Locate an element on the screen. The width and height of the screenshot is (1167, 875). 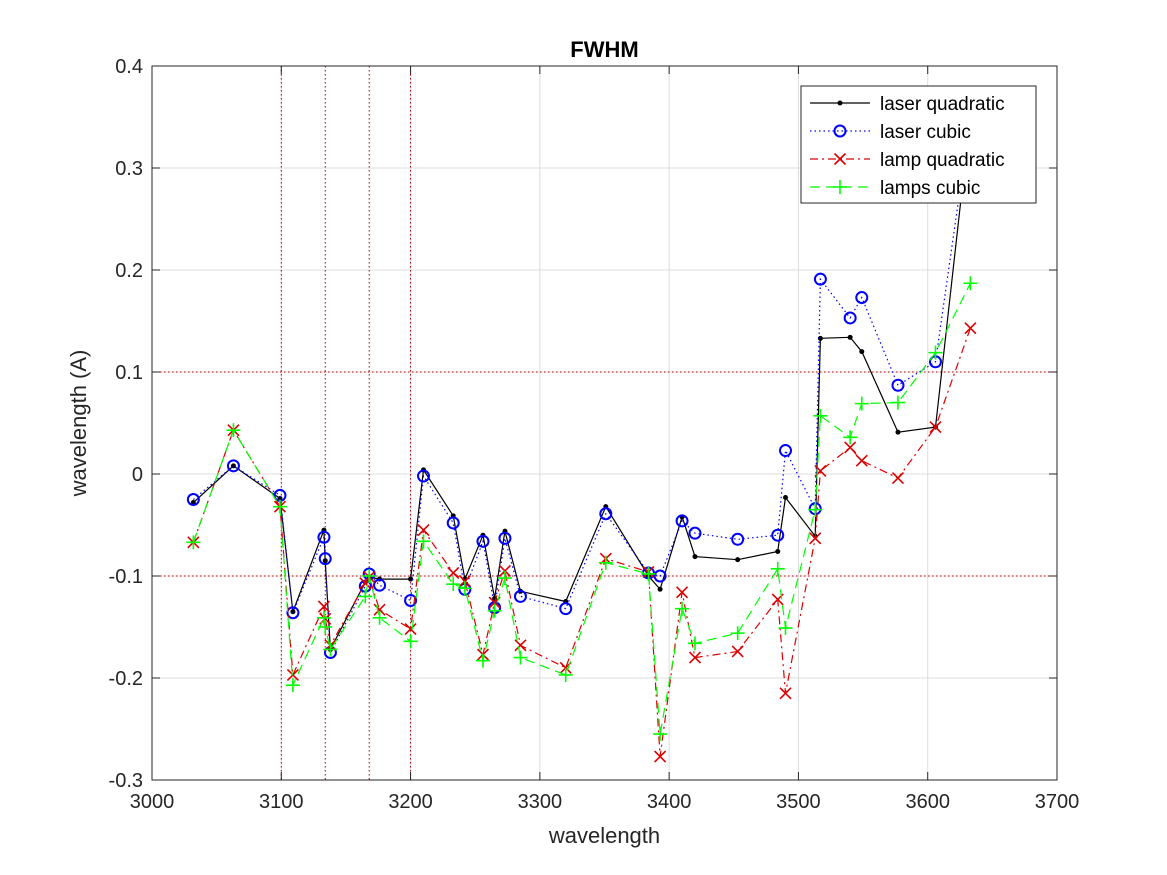
legend-item: laser quadratic is located at coordinates (907, 104).